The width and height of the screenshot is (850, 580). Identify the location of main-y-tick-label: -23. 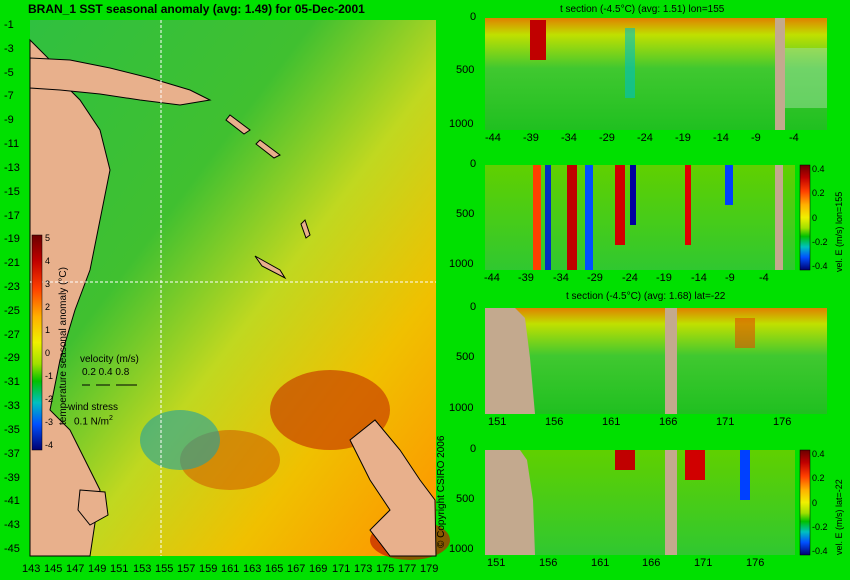
(12, 287).